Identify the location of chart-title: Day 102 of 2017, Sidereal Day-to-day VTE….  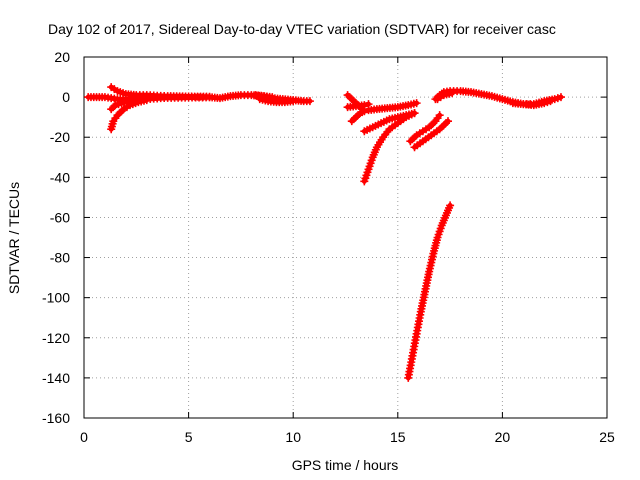
(302, 29).